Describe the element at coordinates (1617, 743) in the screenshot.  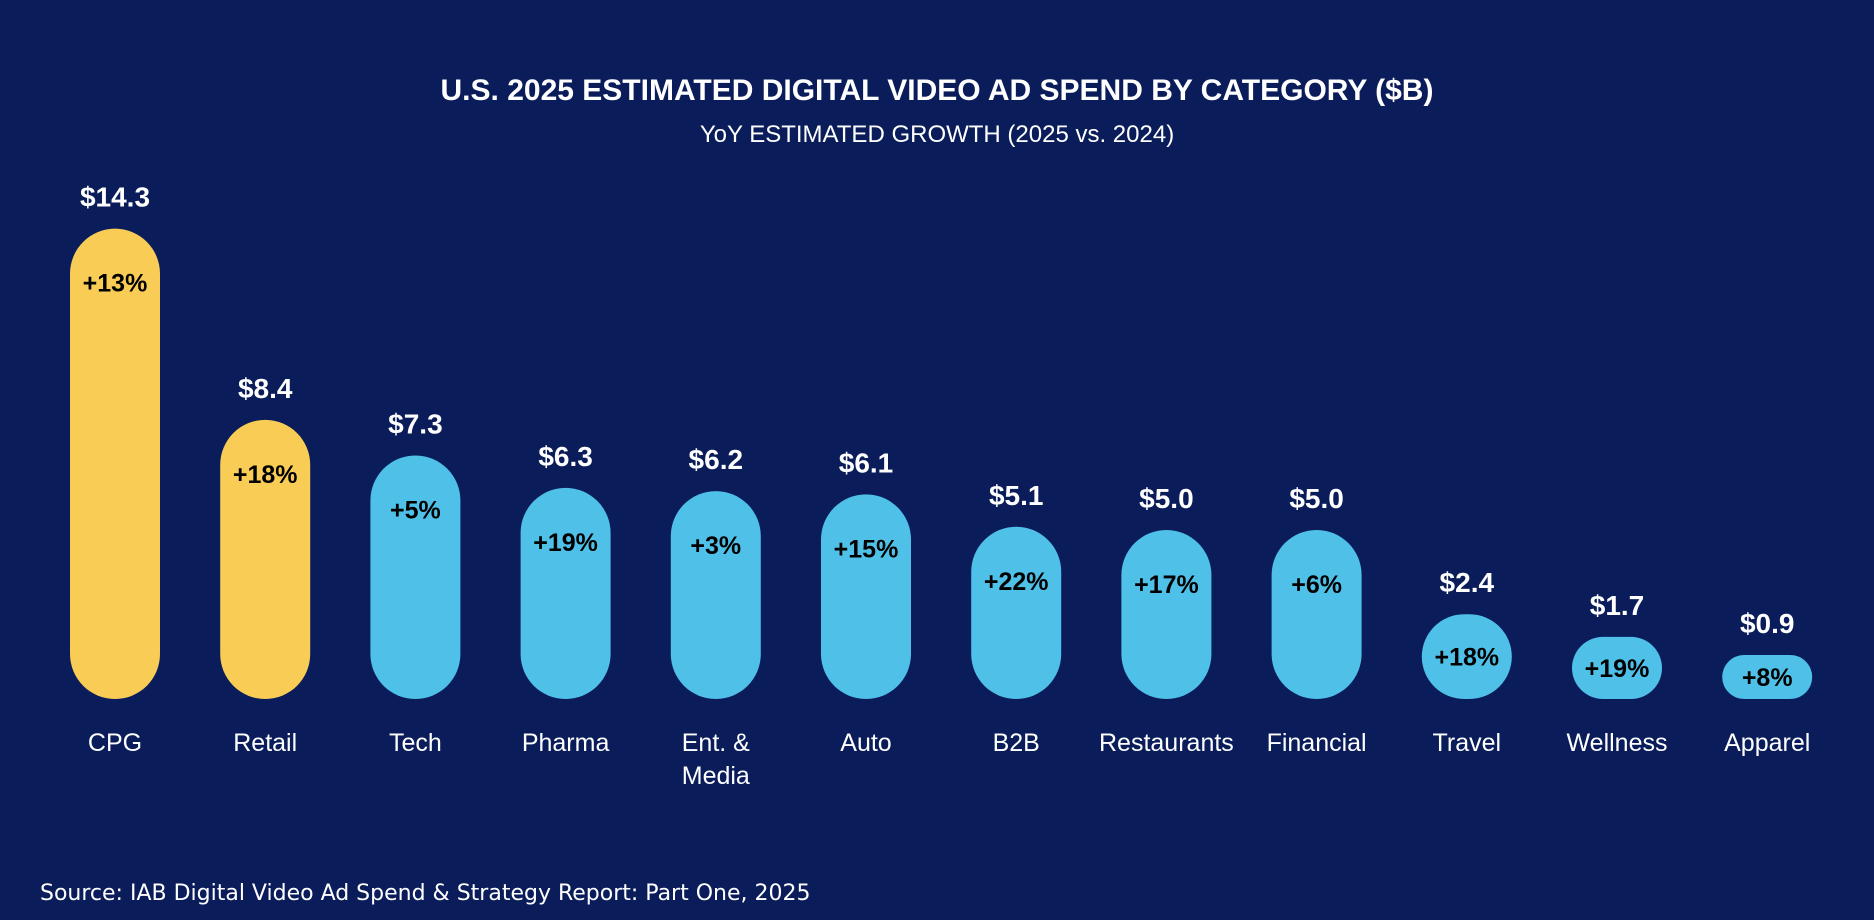
I see `category-label: Wellness` at that location.